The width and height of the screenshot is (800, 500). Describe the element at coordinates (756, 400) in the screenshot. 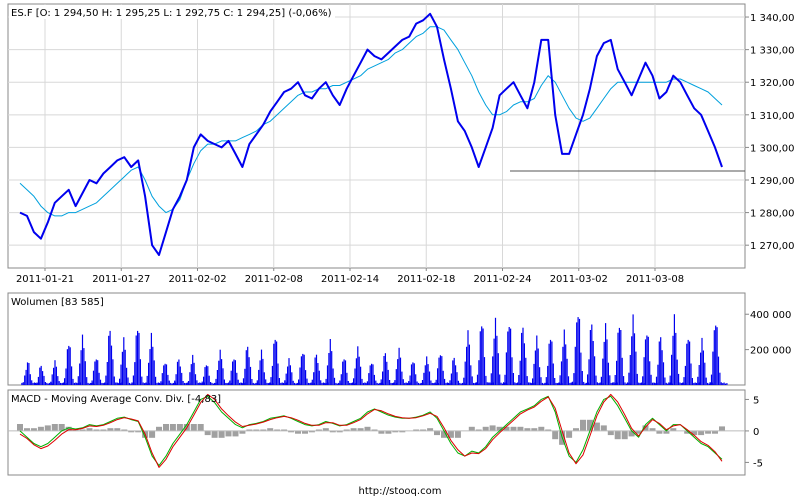

I see `macd-y-tick-label: 5` at that location.